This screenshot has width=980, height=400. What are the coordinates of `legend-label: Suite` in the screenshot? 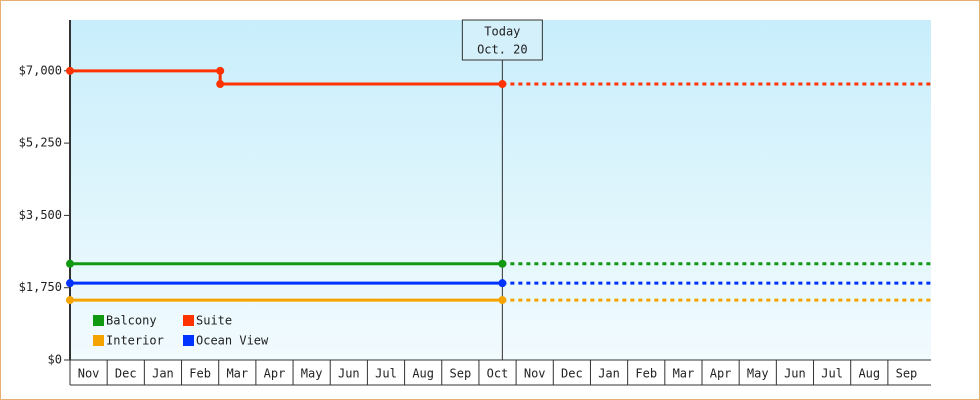 It's located at (214, 321).